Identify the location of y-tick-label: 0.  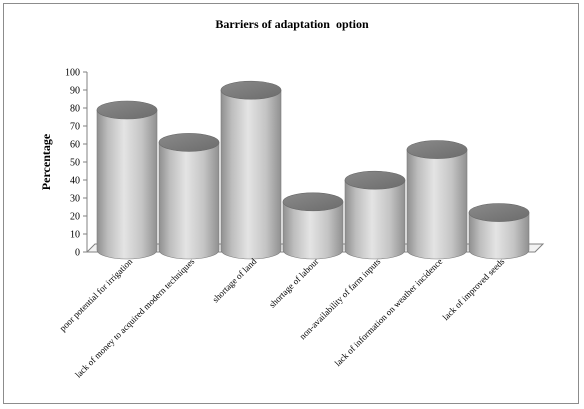
(77, 253).